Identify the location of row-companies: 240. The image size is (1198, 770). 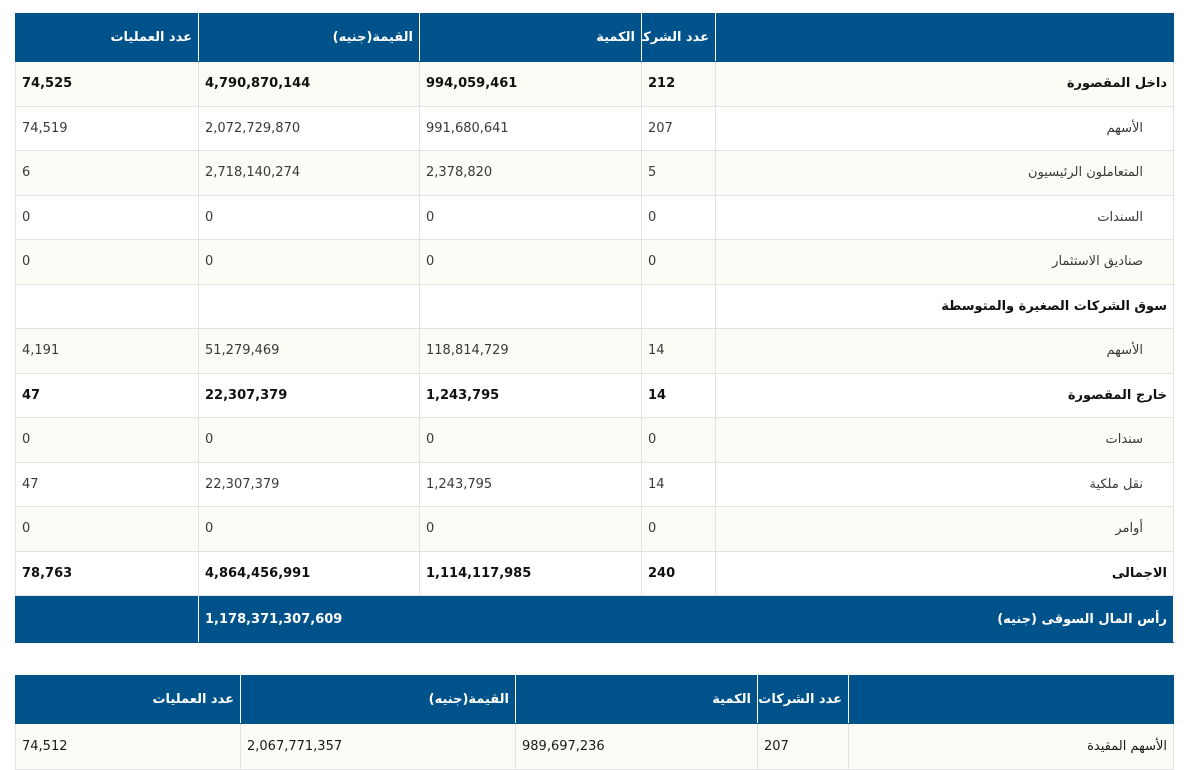
(678, 573).